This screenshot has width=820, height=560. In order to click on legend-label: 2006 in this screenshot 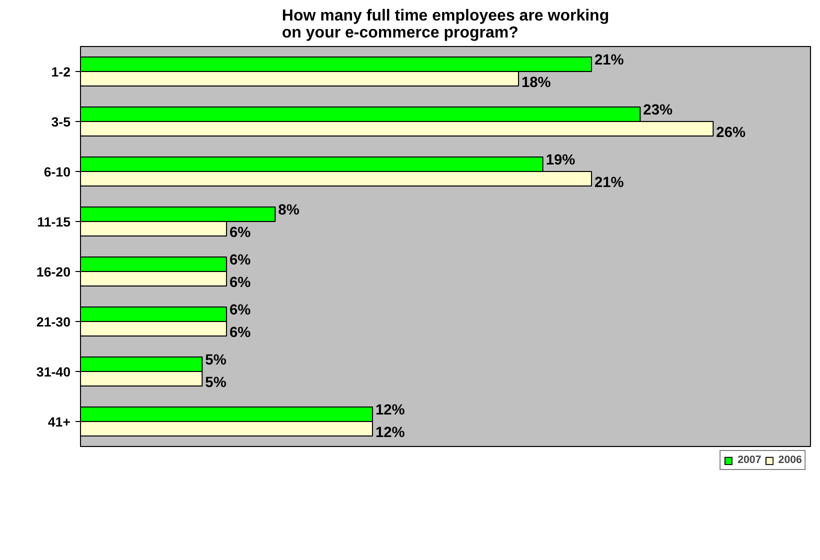, I will do `click(790, 460)`.